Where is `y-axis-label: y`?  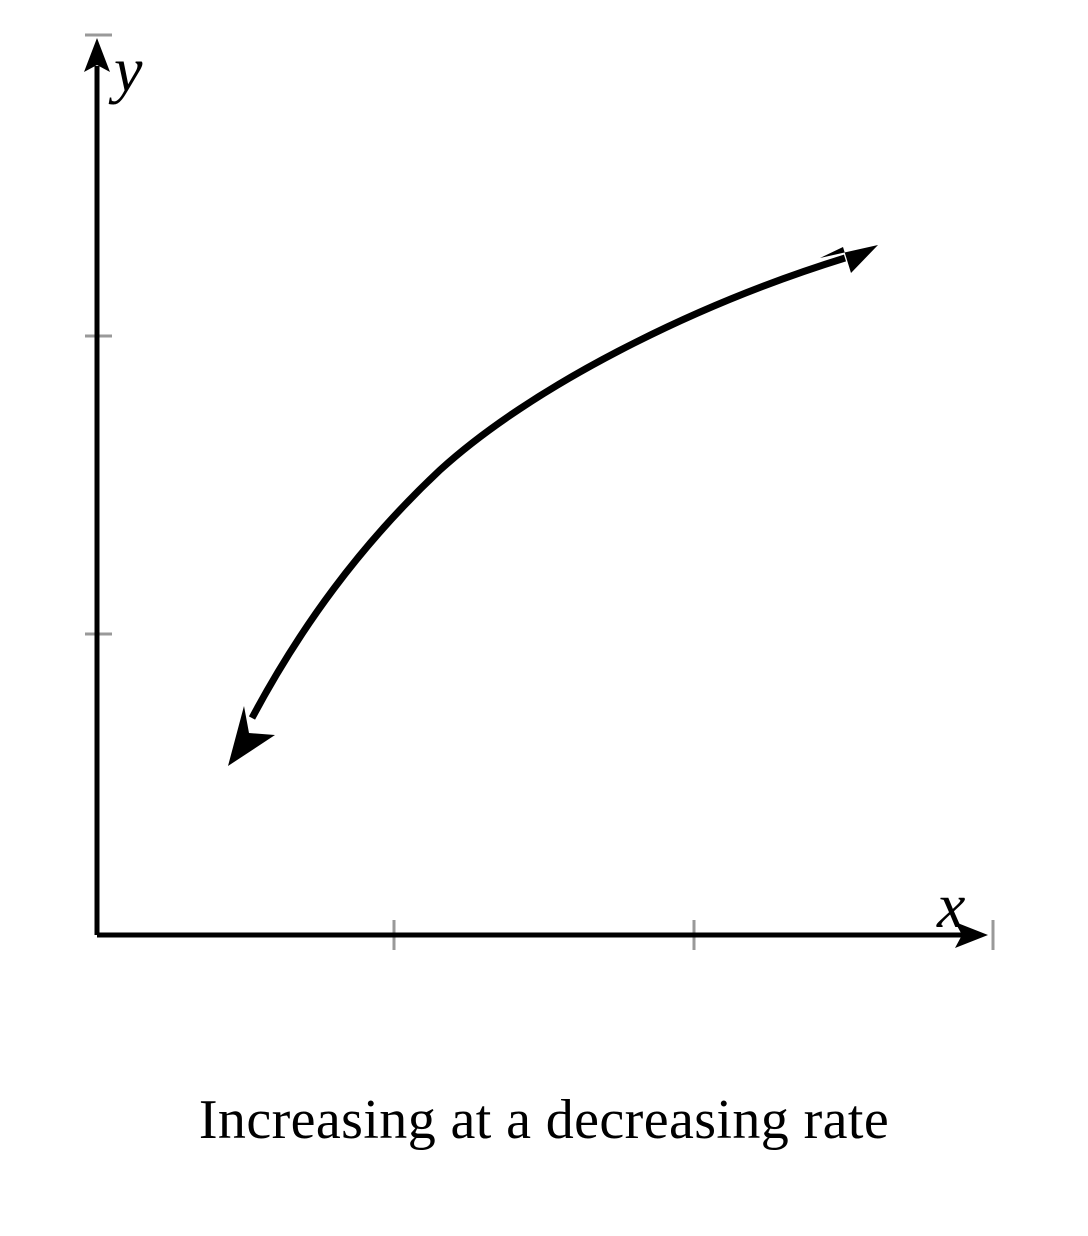 y-axis-label: y is located at coordinates (128, 69).